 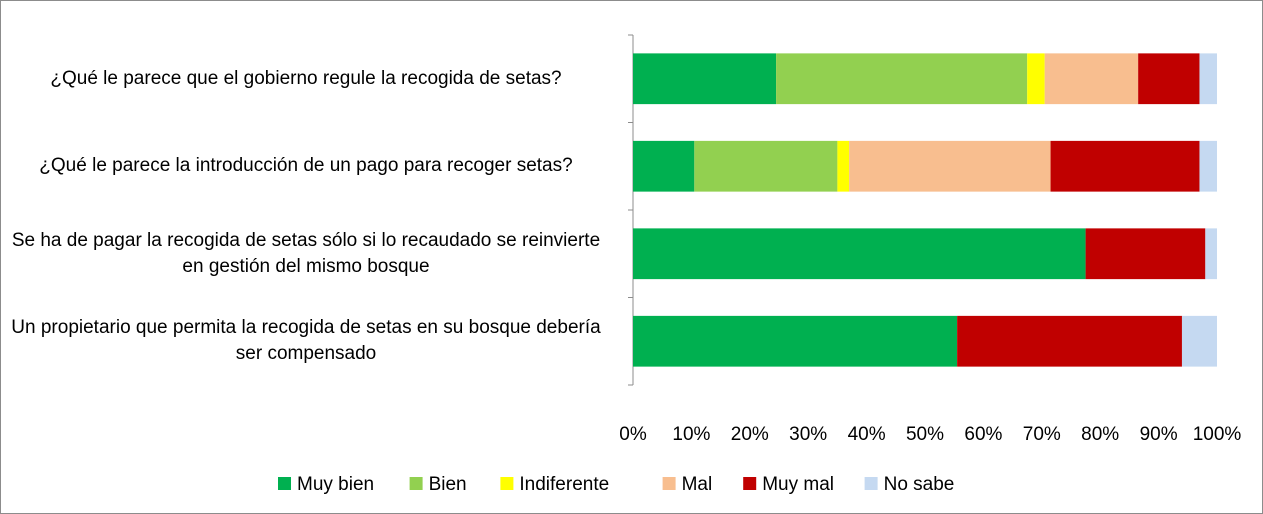 I want to click on x-tick-label: 20%, so click(x=750, y=434).